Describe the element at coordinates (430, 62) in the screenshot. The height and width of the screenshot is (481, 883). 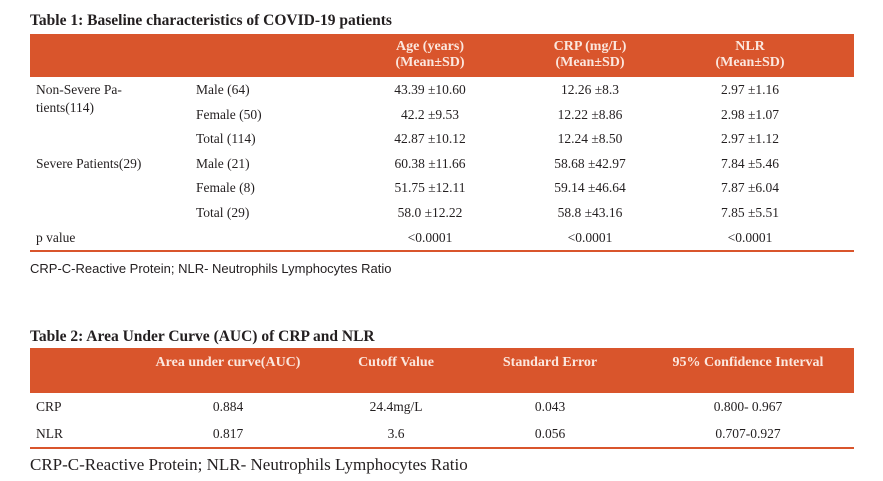
I see `table1-header-age-line2: (Mean±SD)` at that location.